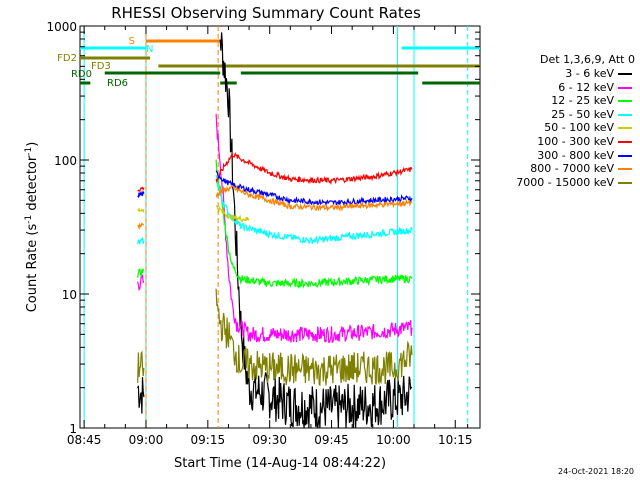  What do you see at coordinates (146, 440) in the screenshot?
I see `x-tick-label-1: 09:00` at bounding box center [146, 440].